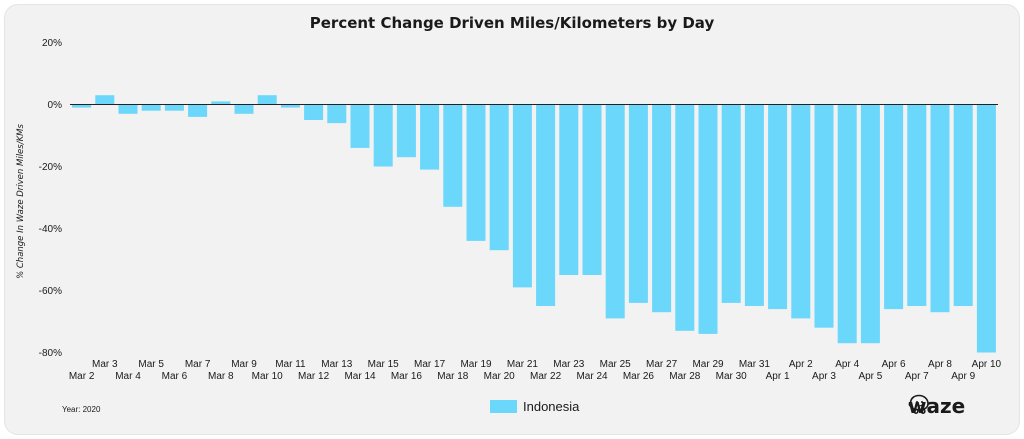 The image size is (1024, 439). Describe the element at coordinates (551, 406) in the screenshot. I see `legend-label: Indonesia` at that location.